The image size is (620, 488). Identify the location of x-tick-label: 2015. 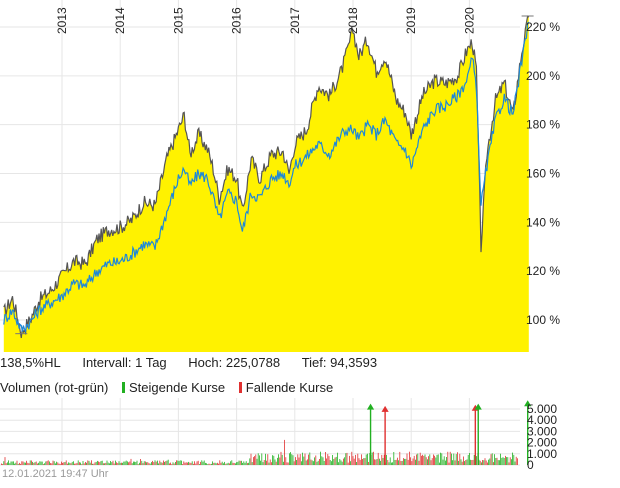
(178, 20).